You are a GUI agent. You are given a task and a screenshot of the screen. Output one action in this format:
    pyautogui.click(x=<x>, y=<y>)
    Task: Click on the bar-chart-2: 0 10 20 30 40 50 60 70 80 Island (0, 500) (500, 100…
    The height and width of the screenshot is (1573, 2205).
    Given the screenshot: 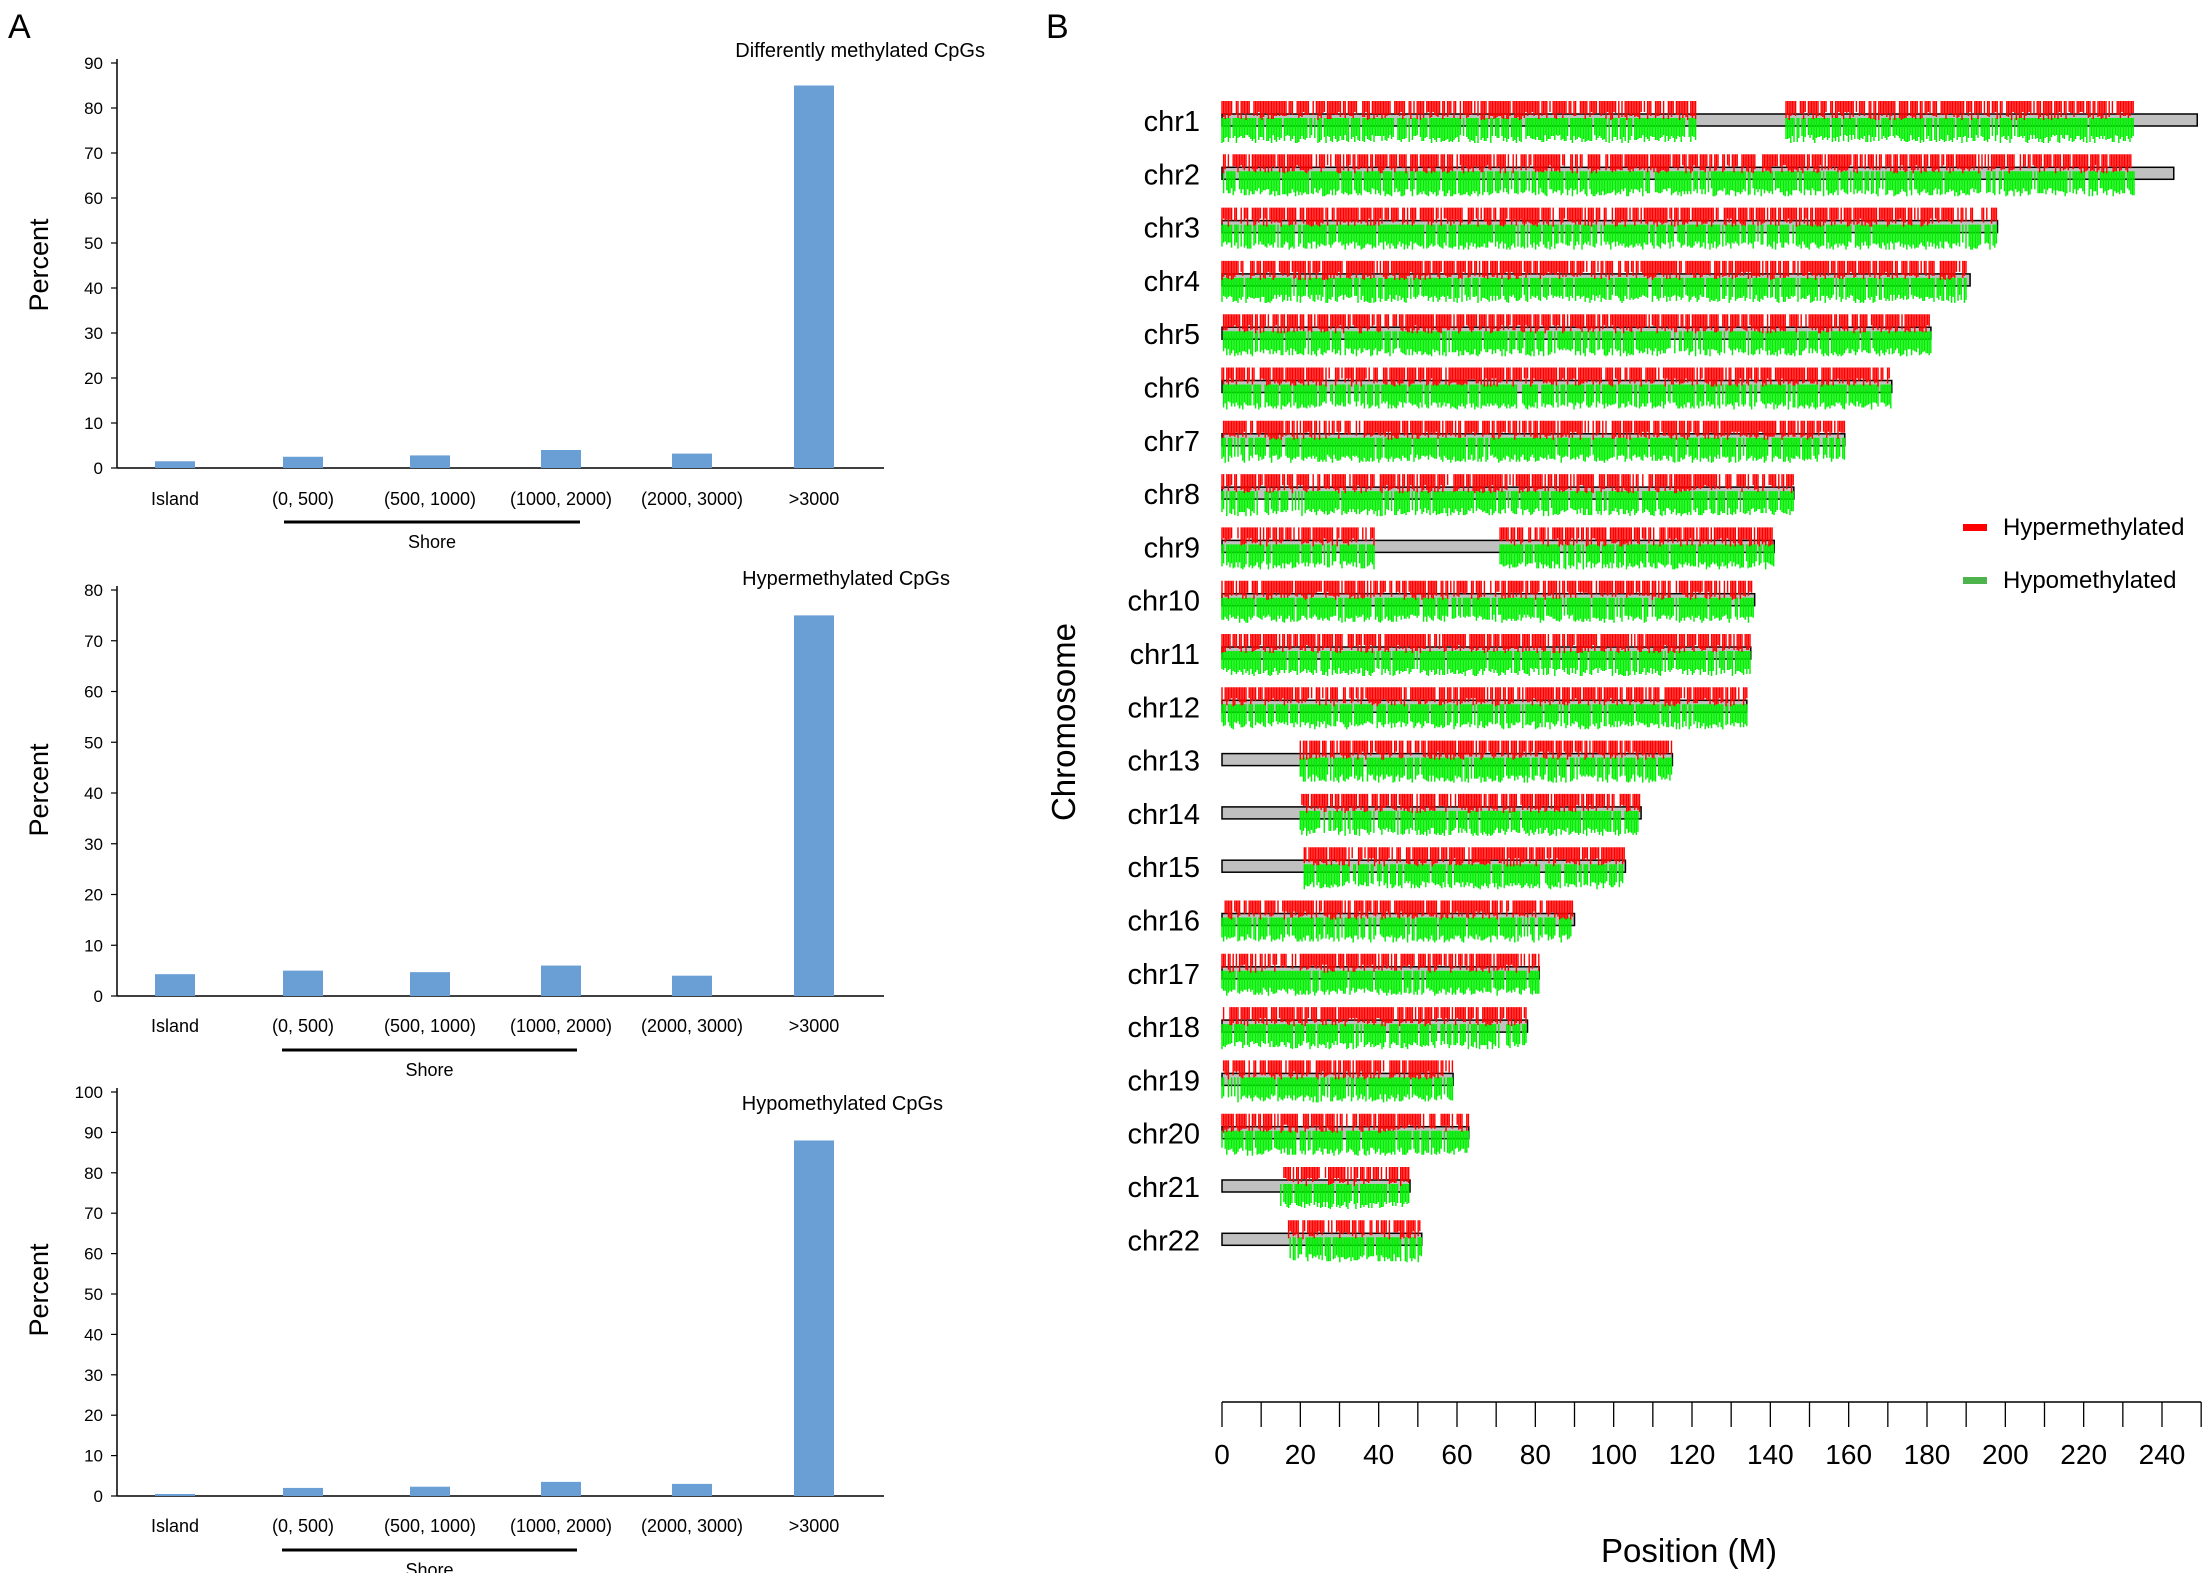 What is the action you would take?
    pyautogui.click(x=487, y=824)
    